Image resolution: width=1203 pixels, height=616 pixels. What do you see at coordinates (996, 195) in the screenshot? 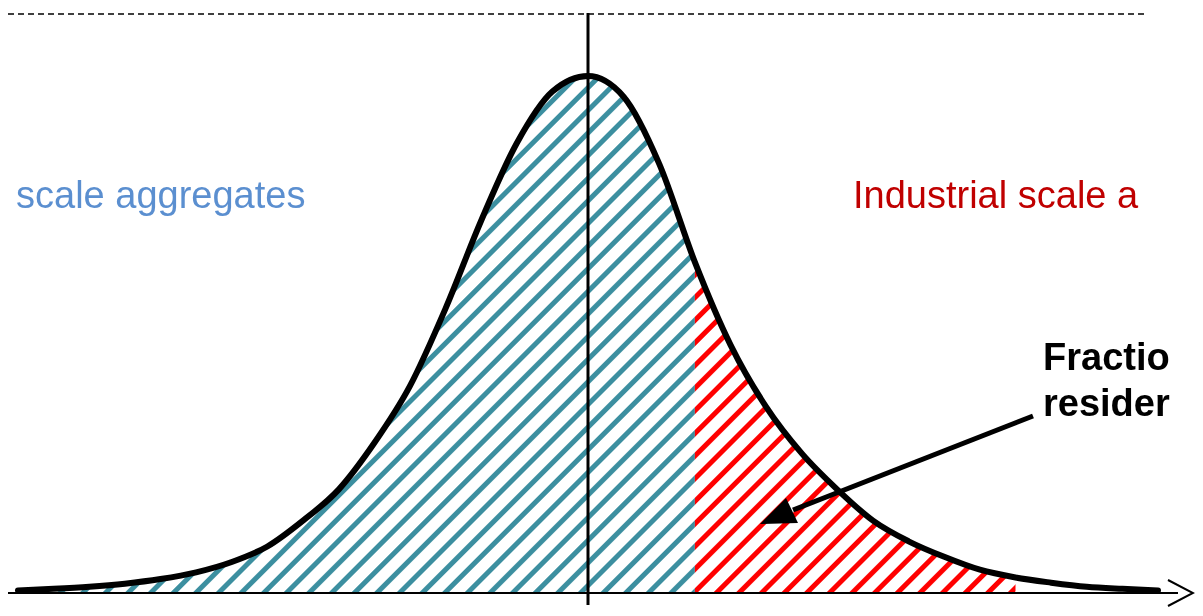
I see `annotation: Industrial scale a` at bounding box center [996, 195].